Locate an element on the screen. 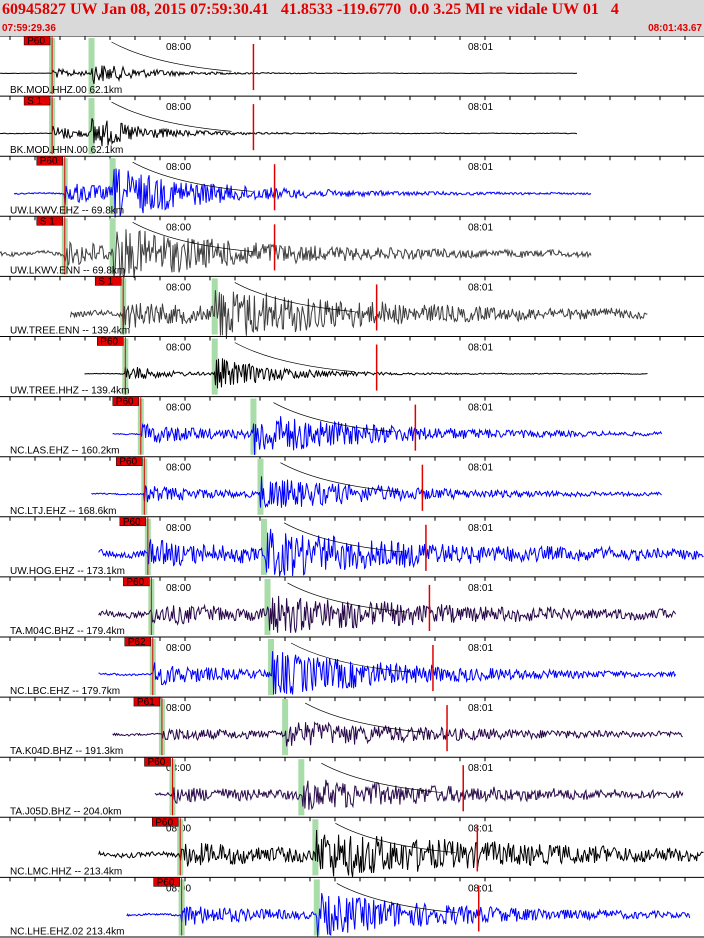 This screenshot has height=938, width=704. trace-row: 08:00 08:01 P60 UW.LKWV.EHZ -- 69.8km is located at coordinates (352, 186).